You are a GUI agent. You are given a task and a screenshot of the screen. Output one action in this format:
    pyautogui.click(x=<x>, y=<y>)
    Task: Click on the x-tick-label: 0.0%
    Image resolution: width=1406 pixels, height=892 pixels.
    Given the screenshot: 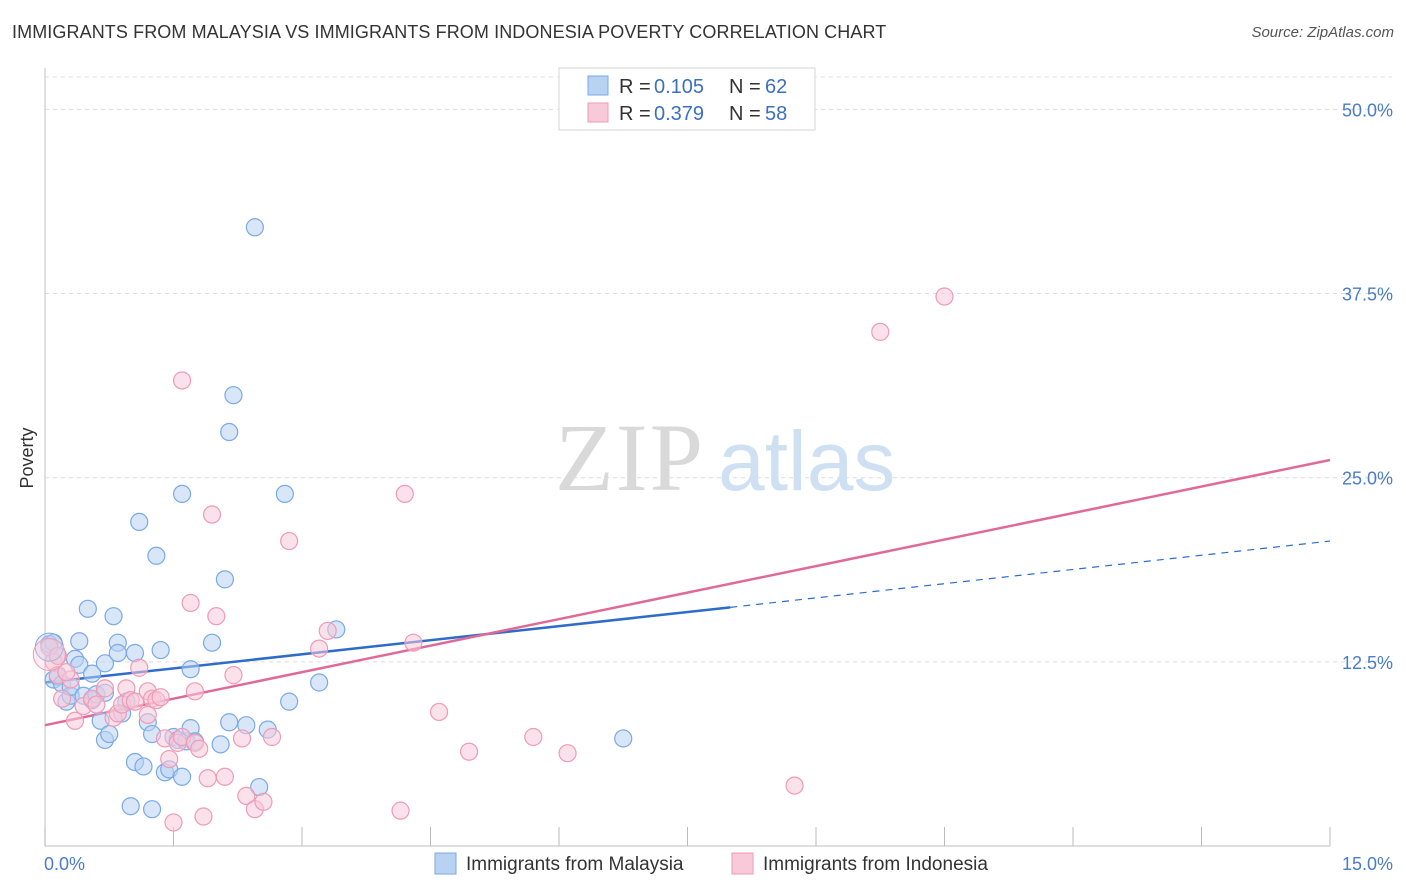 What is the action you would take?
    pyautogui.click(x=64, y=864)
    